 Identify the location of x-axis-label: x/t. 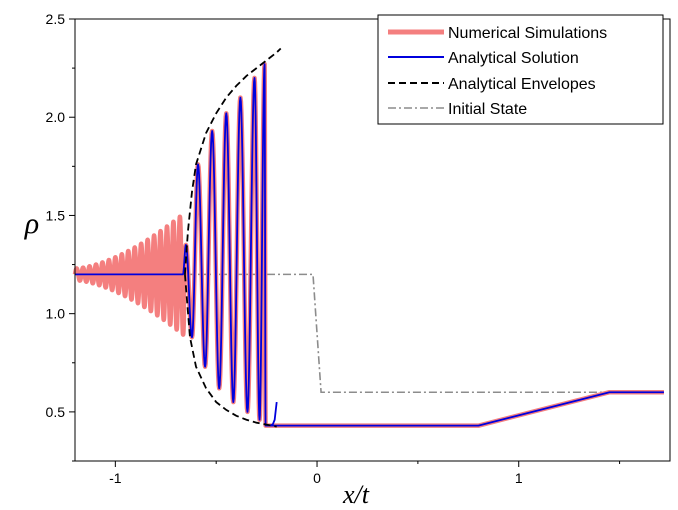
(356, 494).